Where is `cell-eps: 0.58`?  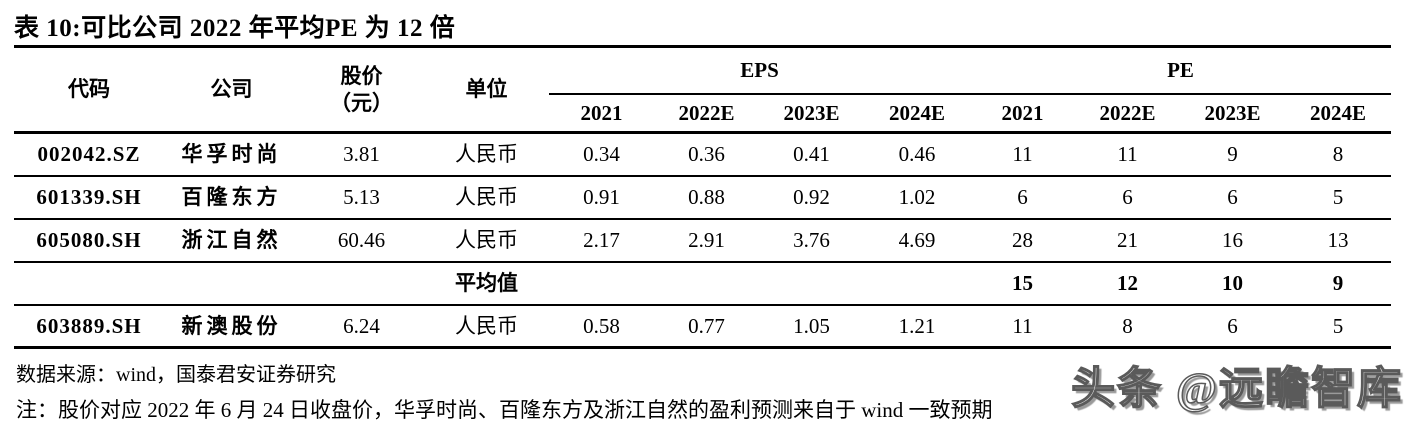 cell-eps: 0.58 is located at coordinates (601, 326).